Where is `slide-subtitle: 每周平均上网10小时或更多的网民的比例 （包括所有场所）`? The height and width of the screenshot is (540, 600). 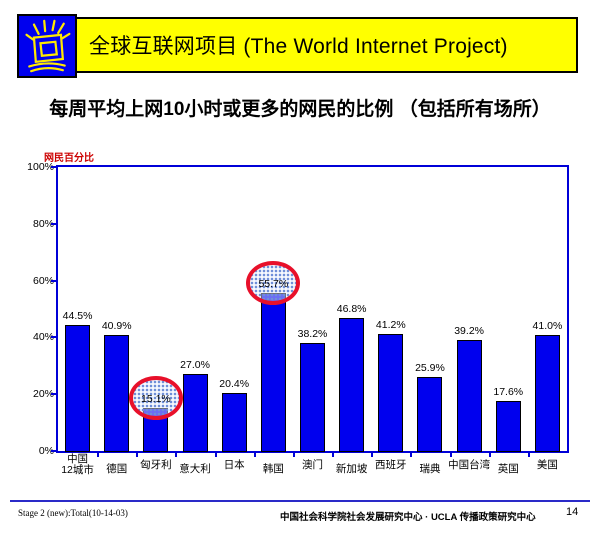 slide-subtitle: 每周平均上网10小时或更多的网民的比例 （包括所有场所） is located at coordinates (300, 109).